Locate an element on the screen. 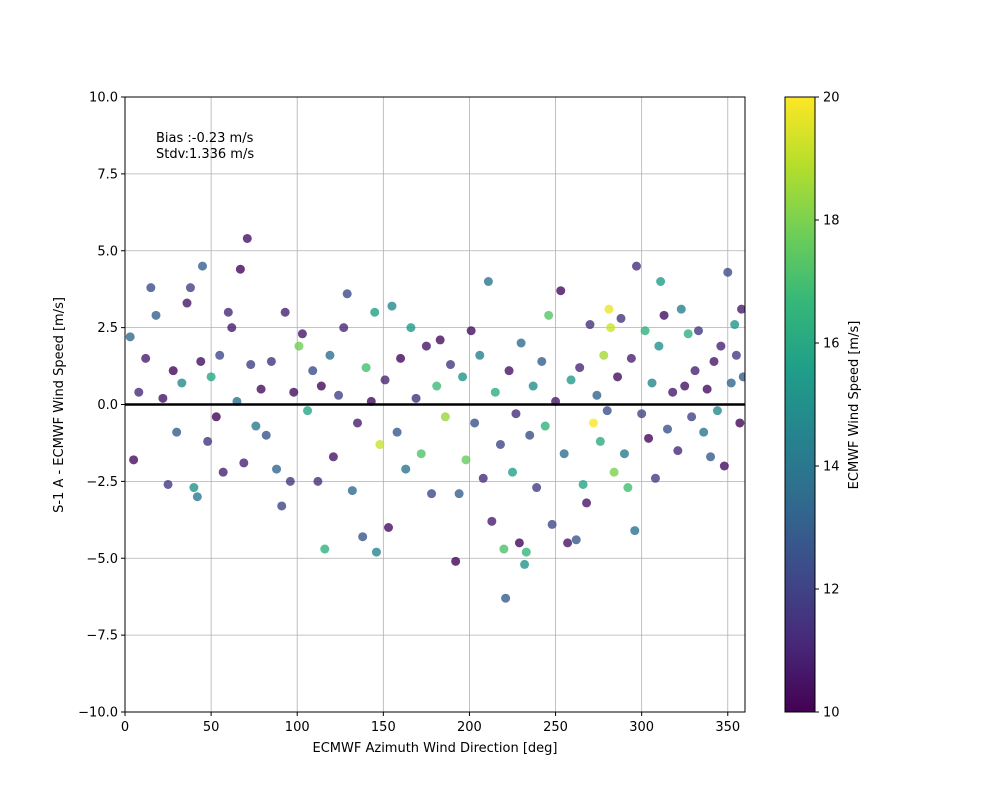  y-tick-label: 2.5 is located at coordinates (107, 328).